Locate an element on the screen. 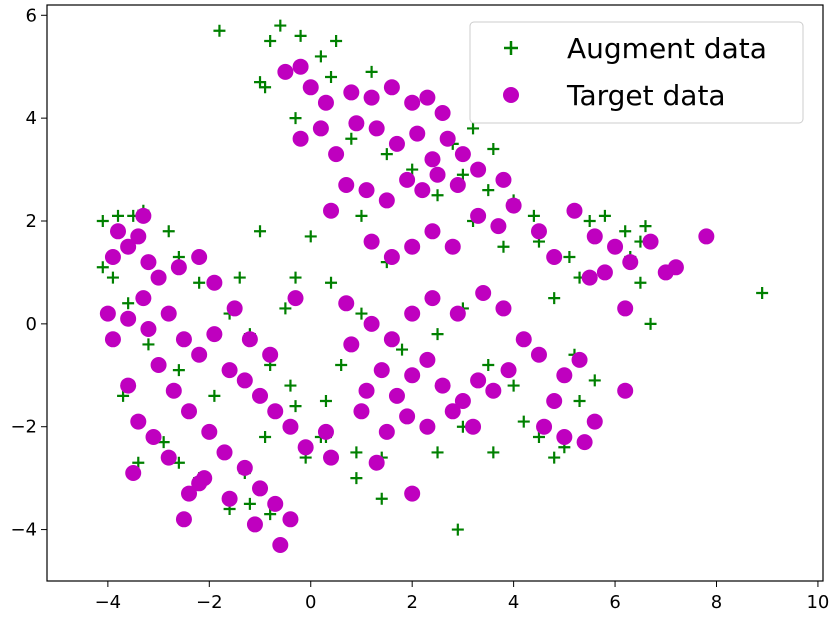 Image resolution: width=831 pixels, height=619 pixels. legend: Augment data Target data is located at coordinates (636, 72).